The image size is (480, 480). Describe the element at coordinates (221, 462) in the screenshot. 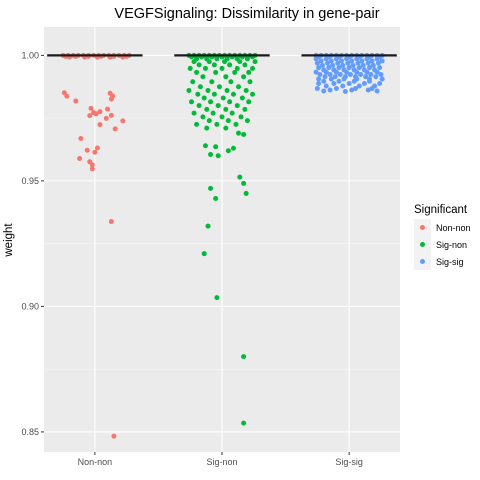

I see `x-tick-label: Sig-non` at that location.